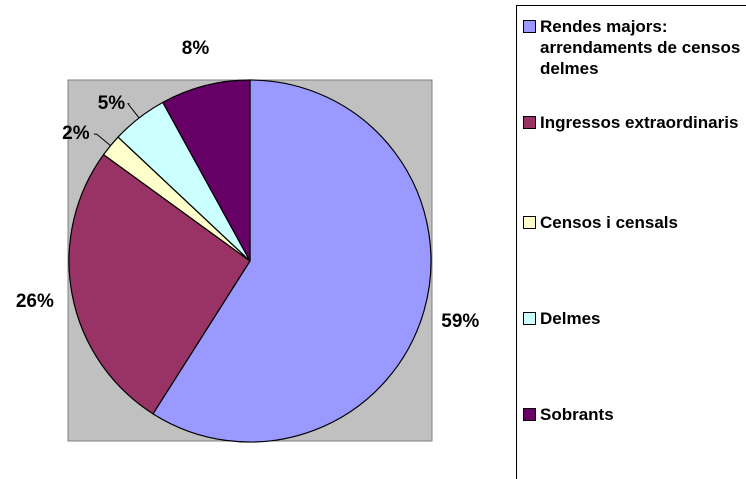  What do you see at coordinates (112, 103) in the screenshot?
I see `data-label: 5%` at bounding box center [112, 103].